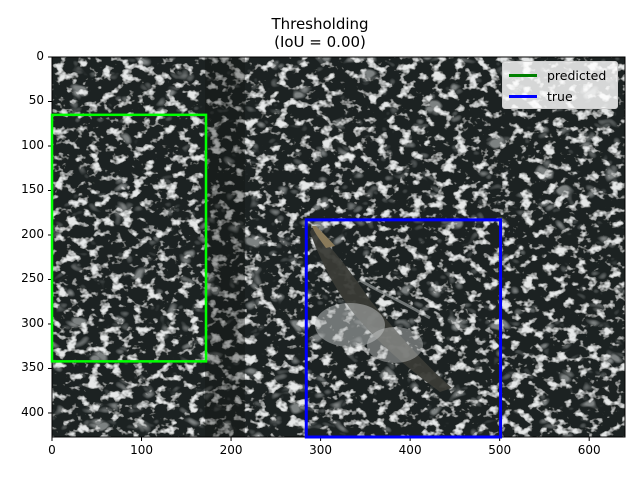  What do you see at coordinates (541, 96) in the screenshot?
I see `legend-item-true: true` at bounding box center [541, 96].